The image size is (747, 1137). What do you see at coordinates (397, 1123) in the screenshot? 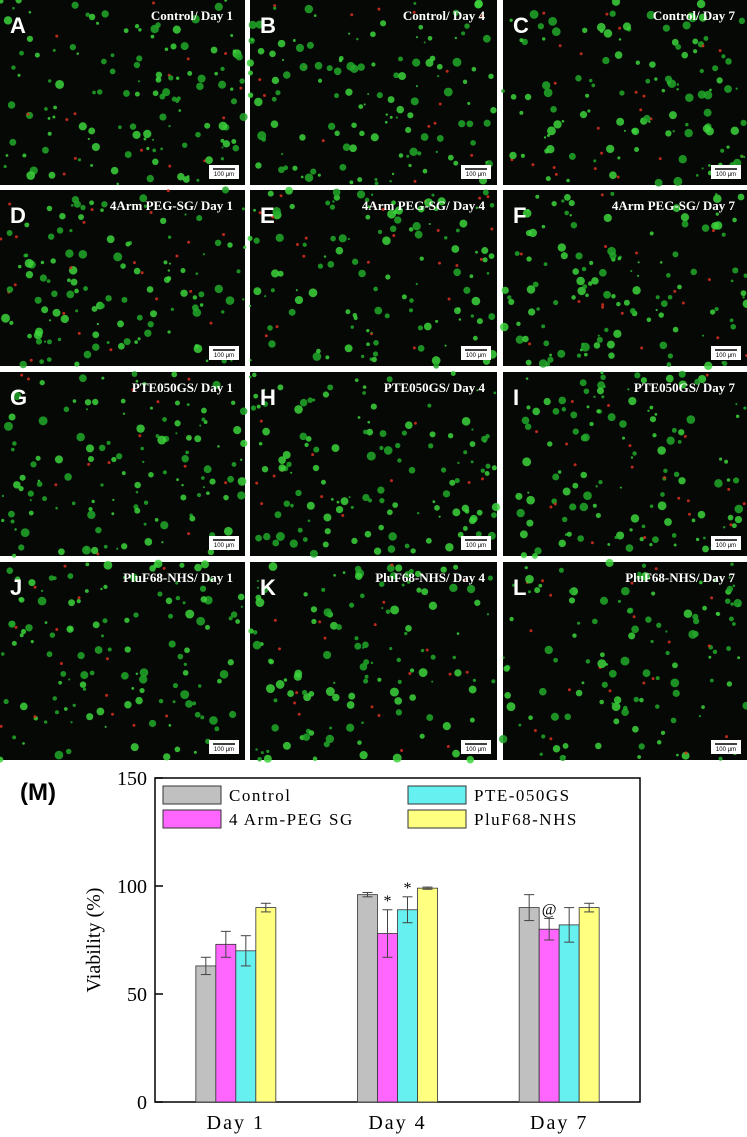
I see `x-tick-label: Day 4` at bounding box center [397, 1123].